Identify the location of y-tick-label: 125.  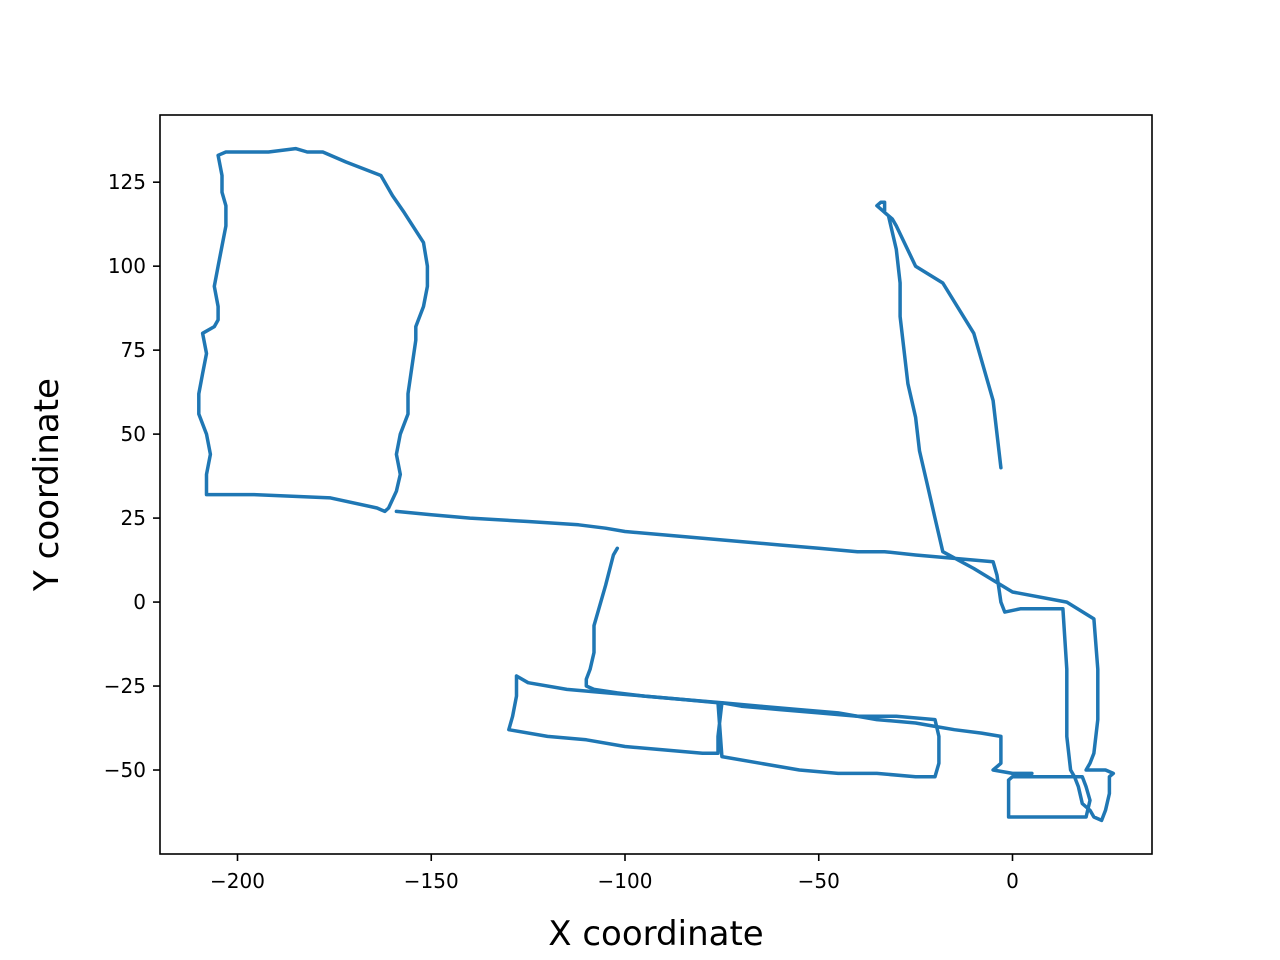
(127, 182).